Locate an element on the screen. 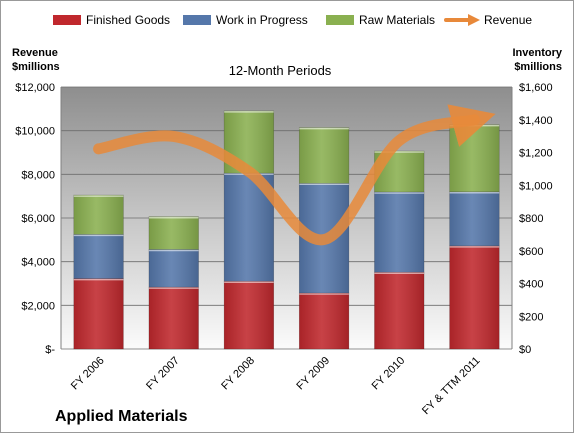 This screenshot has width=574, height=433. legend-label-revenue: Revenue is located at coordinates (508, 20).